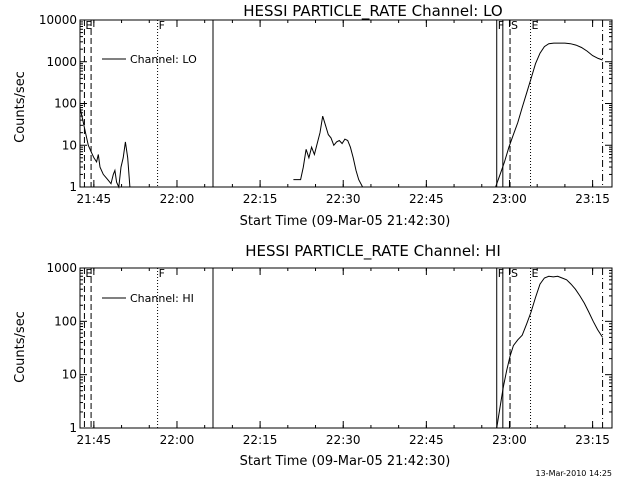 The height and width of the screenshot is (480, 640). Describe the element at coordinates (58, 20) in the screenshot. I see `y-tick-label: 10000` at that location.